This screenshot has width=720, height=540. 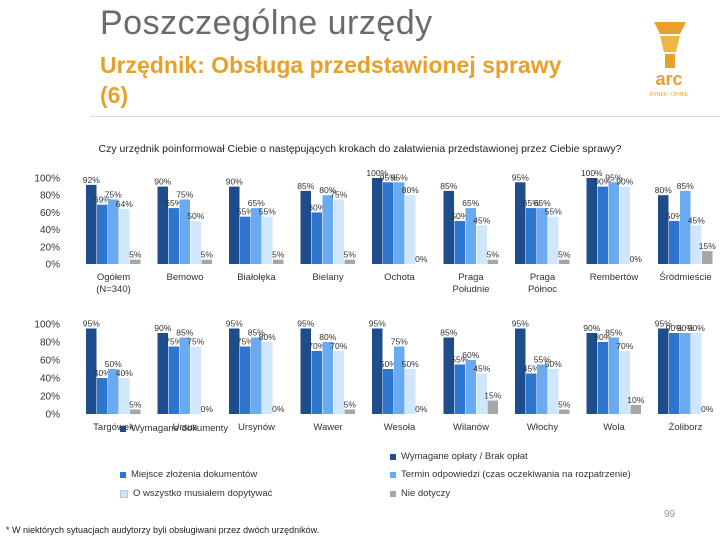 What do you see at coordinates (377, 173) in the screenshot?
I see `data-label: 100%` at bounding box center [377, 173].